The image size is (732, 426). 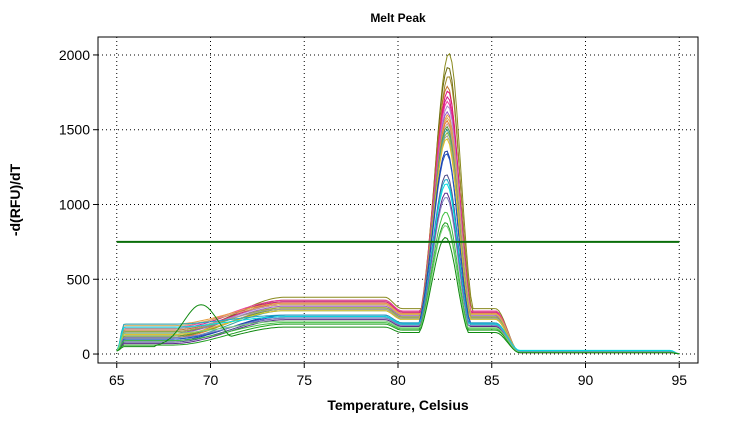 I want to click on x-tick-label: 65, so click(x=117, y=380).